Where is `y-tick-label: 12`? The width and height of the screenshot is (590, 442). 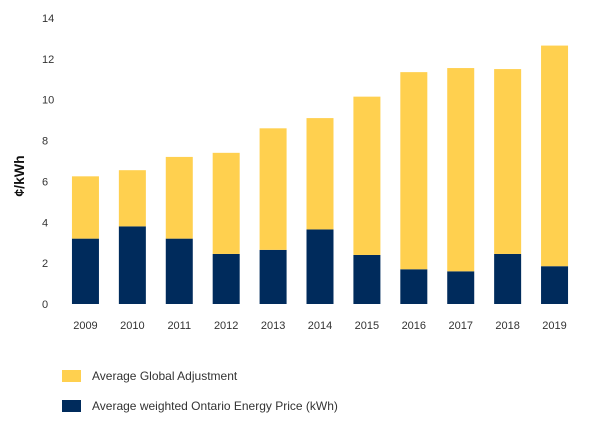
y-tick-label: 12 is located at coordinates (48, 60).